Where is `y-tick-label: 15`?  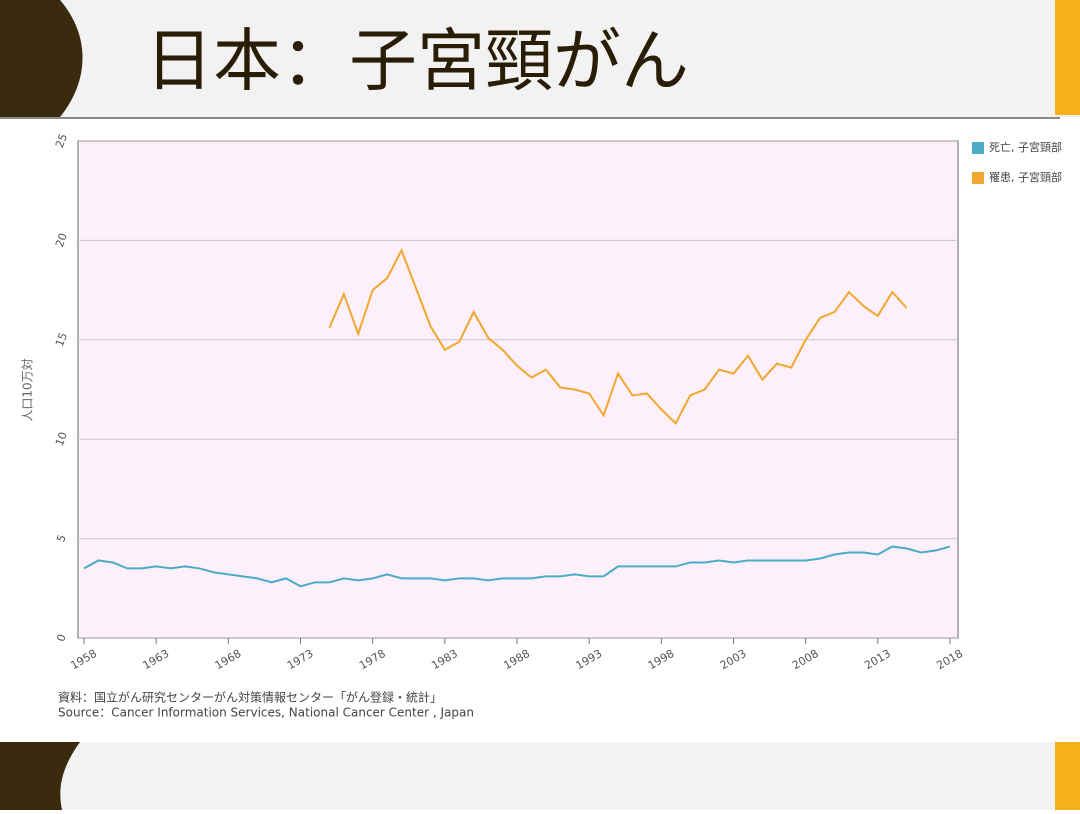
y-tick-label: 15 is located at coordinates (61, 340).